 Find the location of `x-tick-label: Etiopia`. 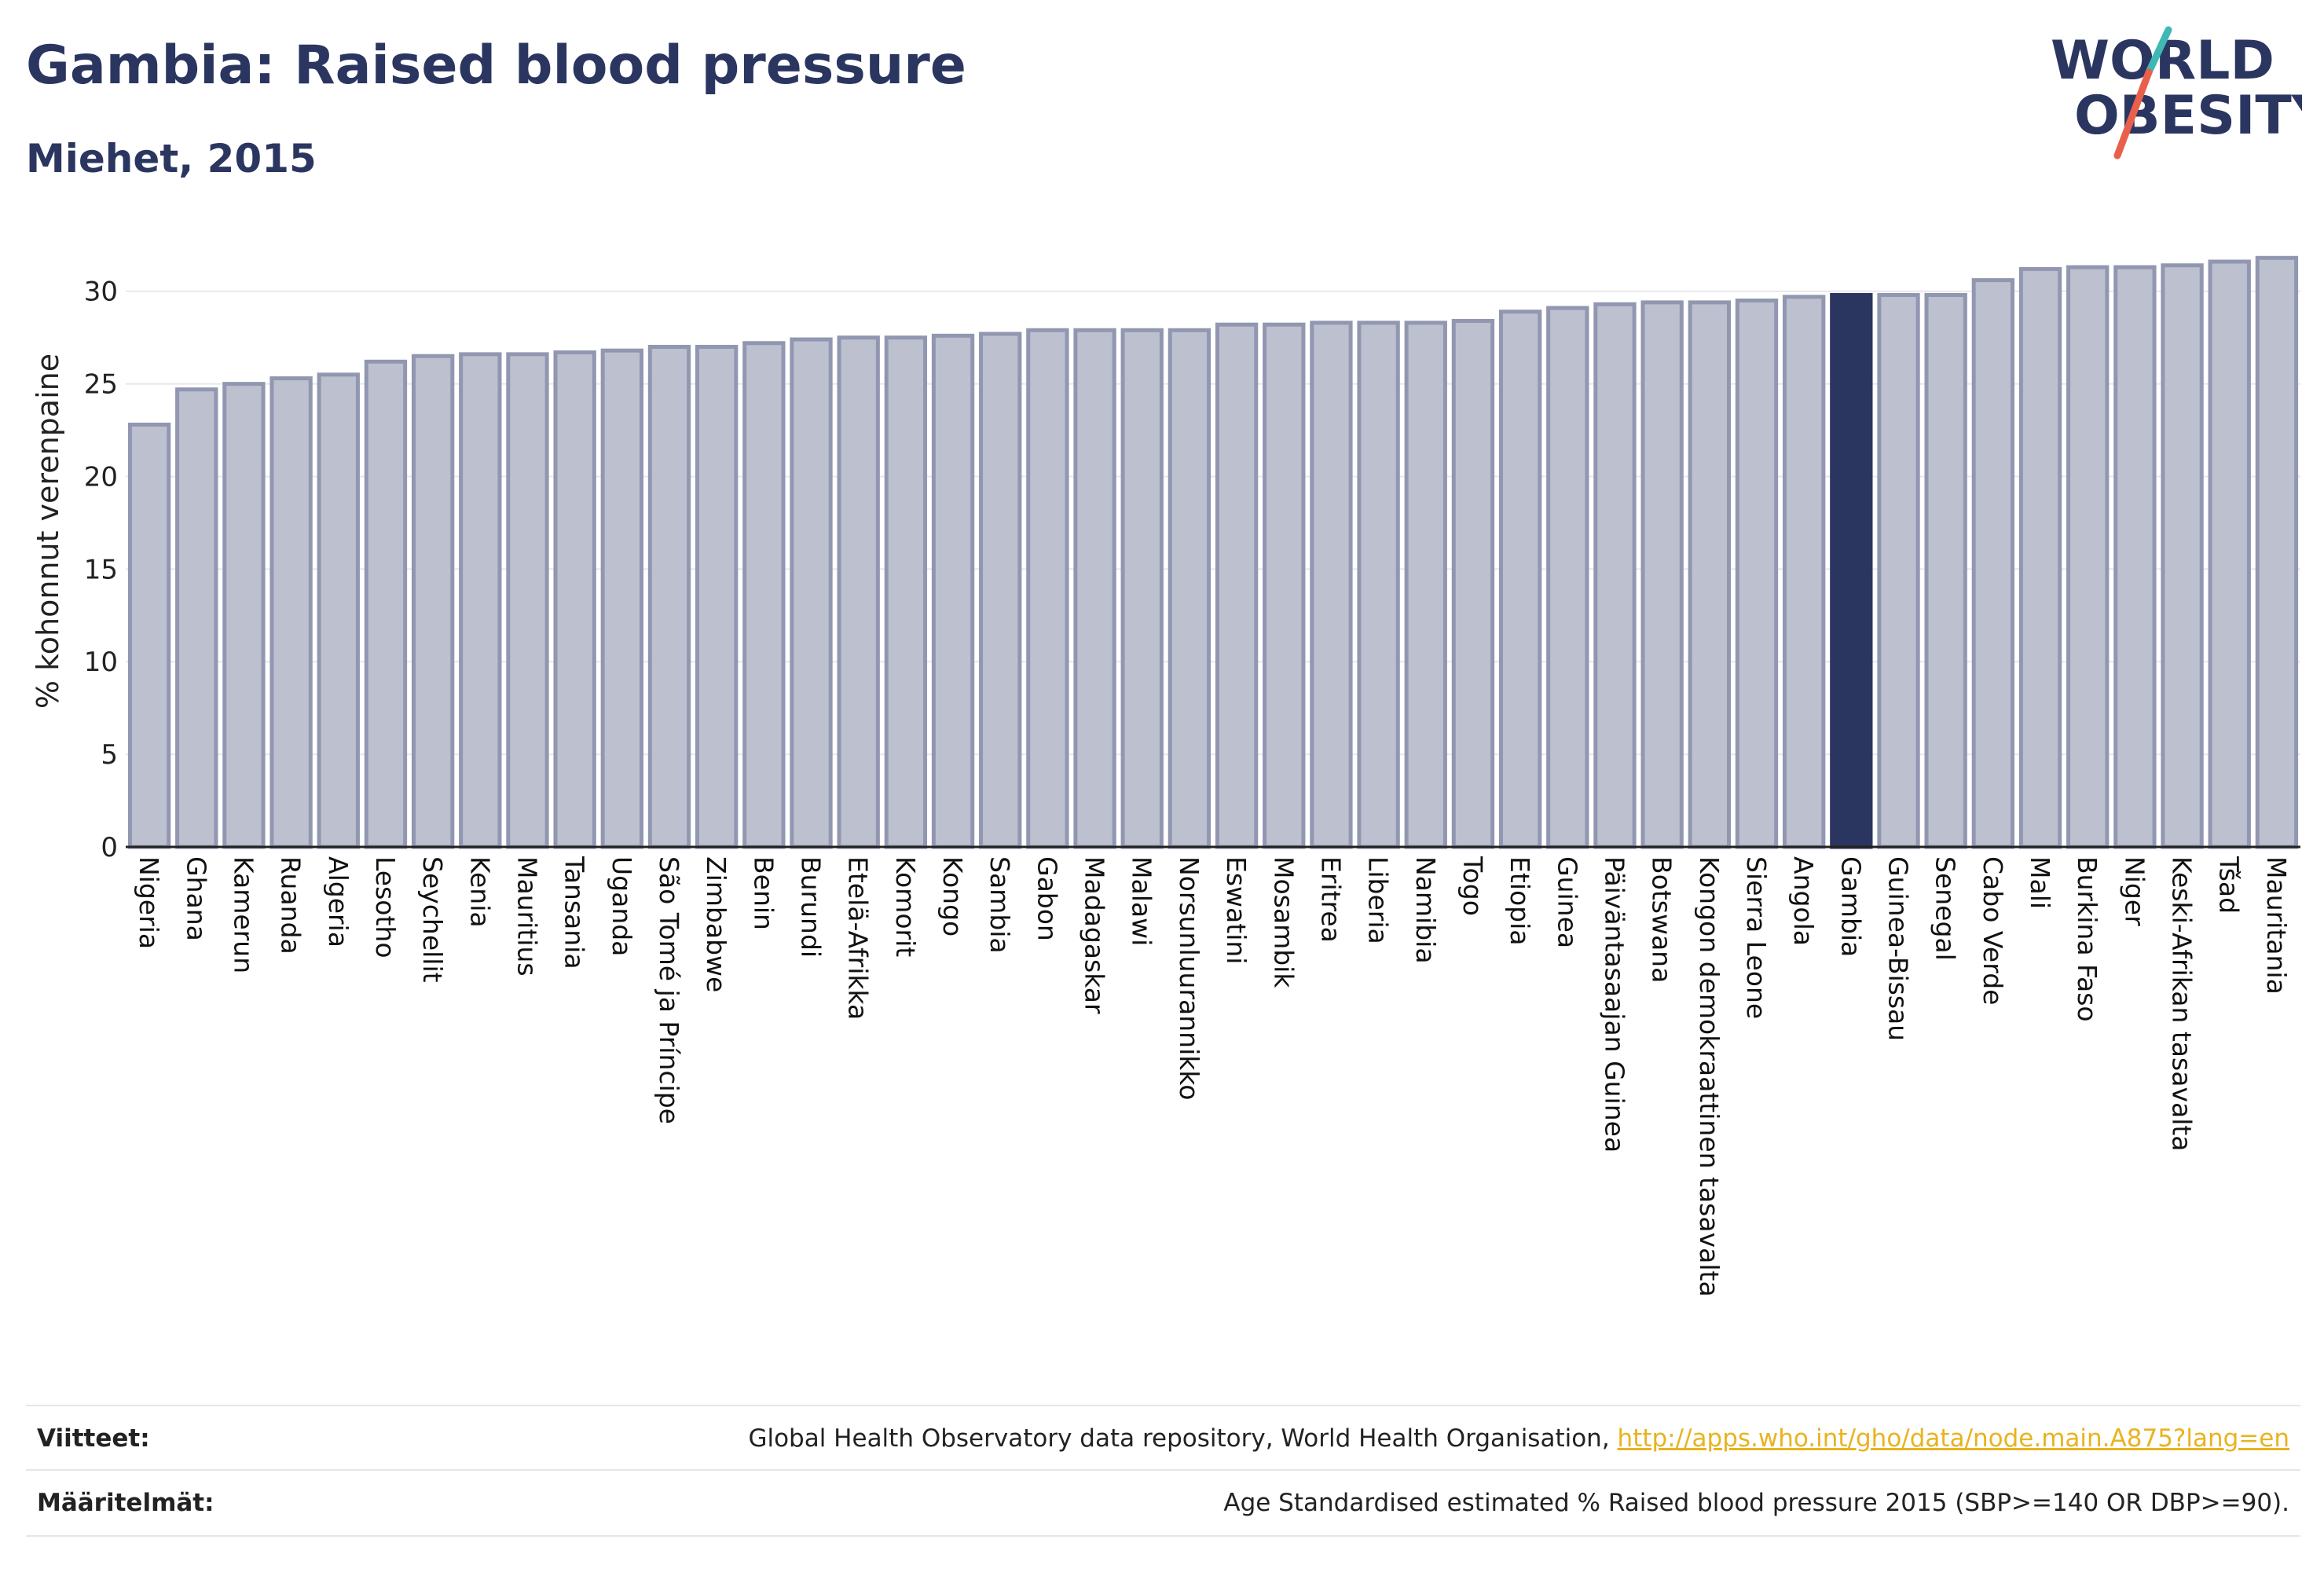

x-tick-label: Etiopia is located at coordinates (1520, 901).